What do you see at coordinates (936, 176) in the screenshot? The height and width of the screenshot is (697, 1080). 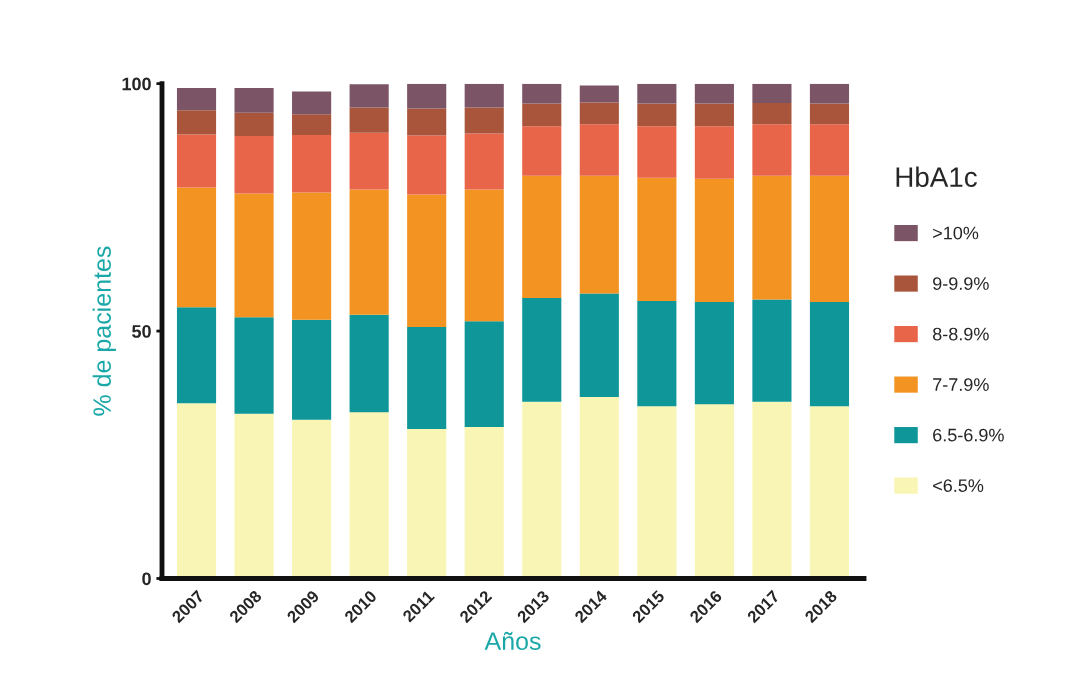 I see `legend-title: HbA1c` at bounding box center [936, 176].